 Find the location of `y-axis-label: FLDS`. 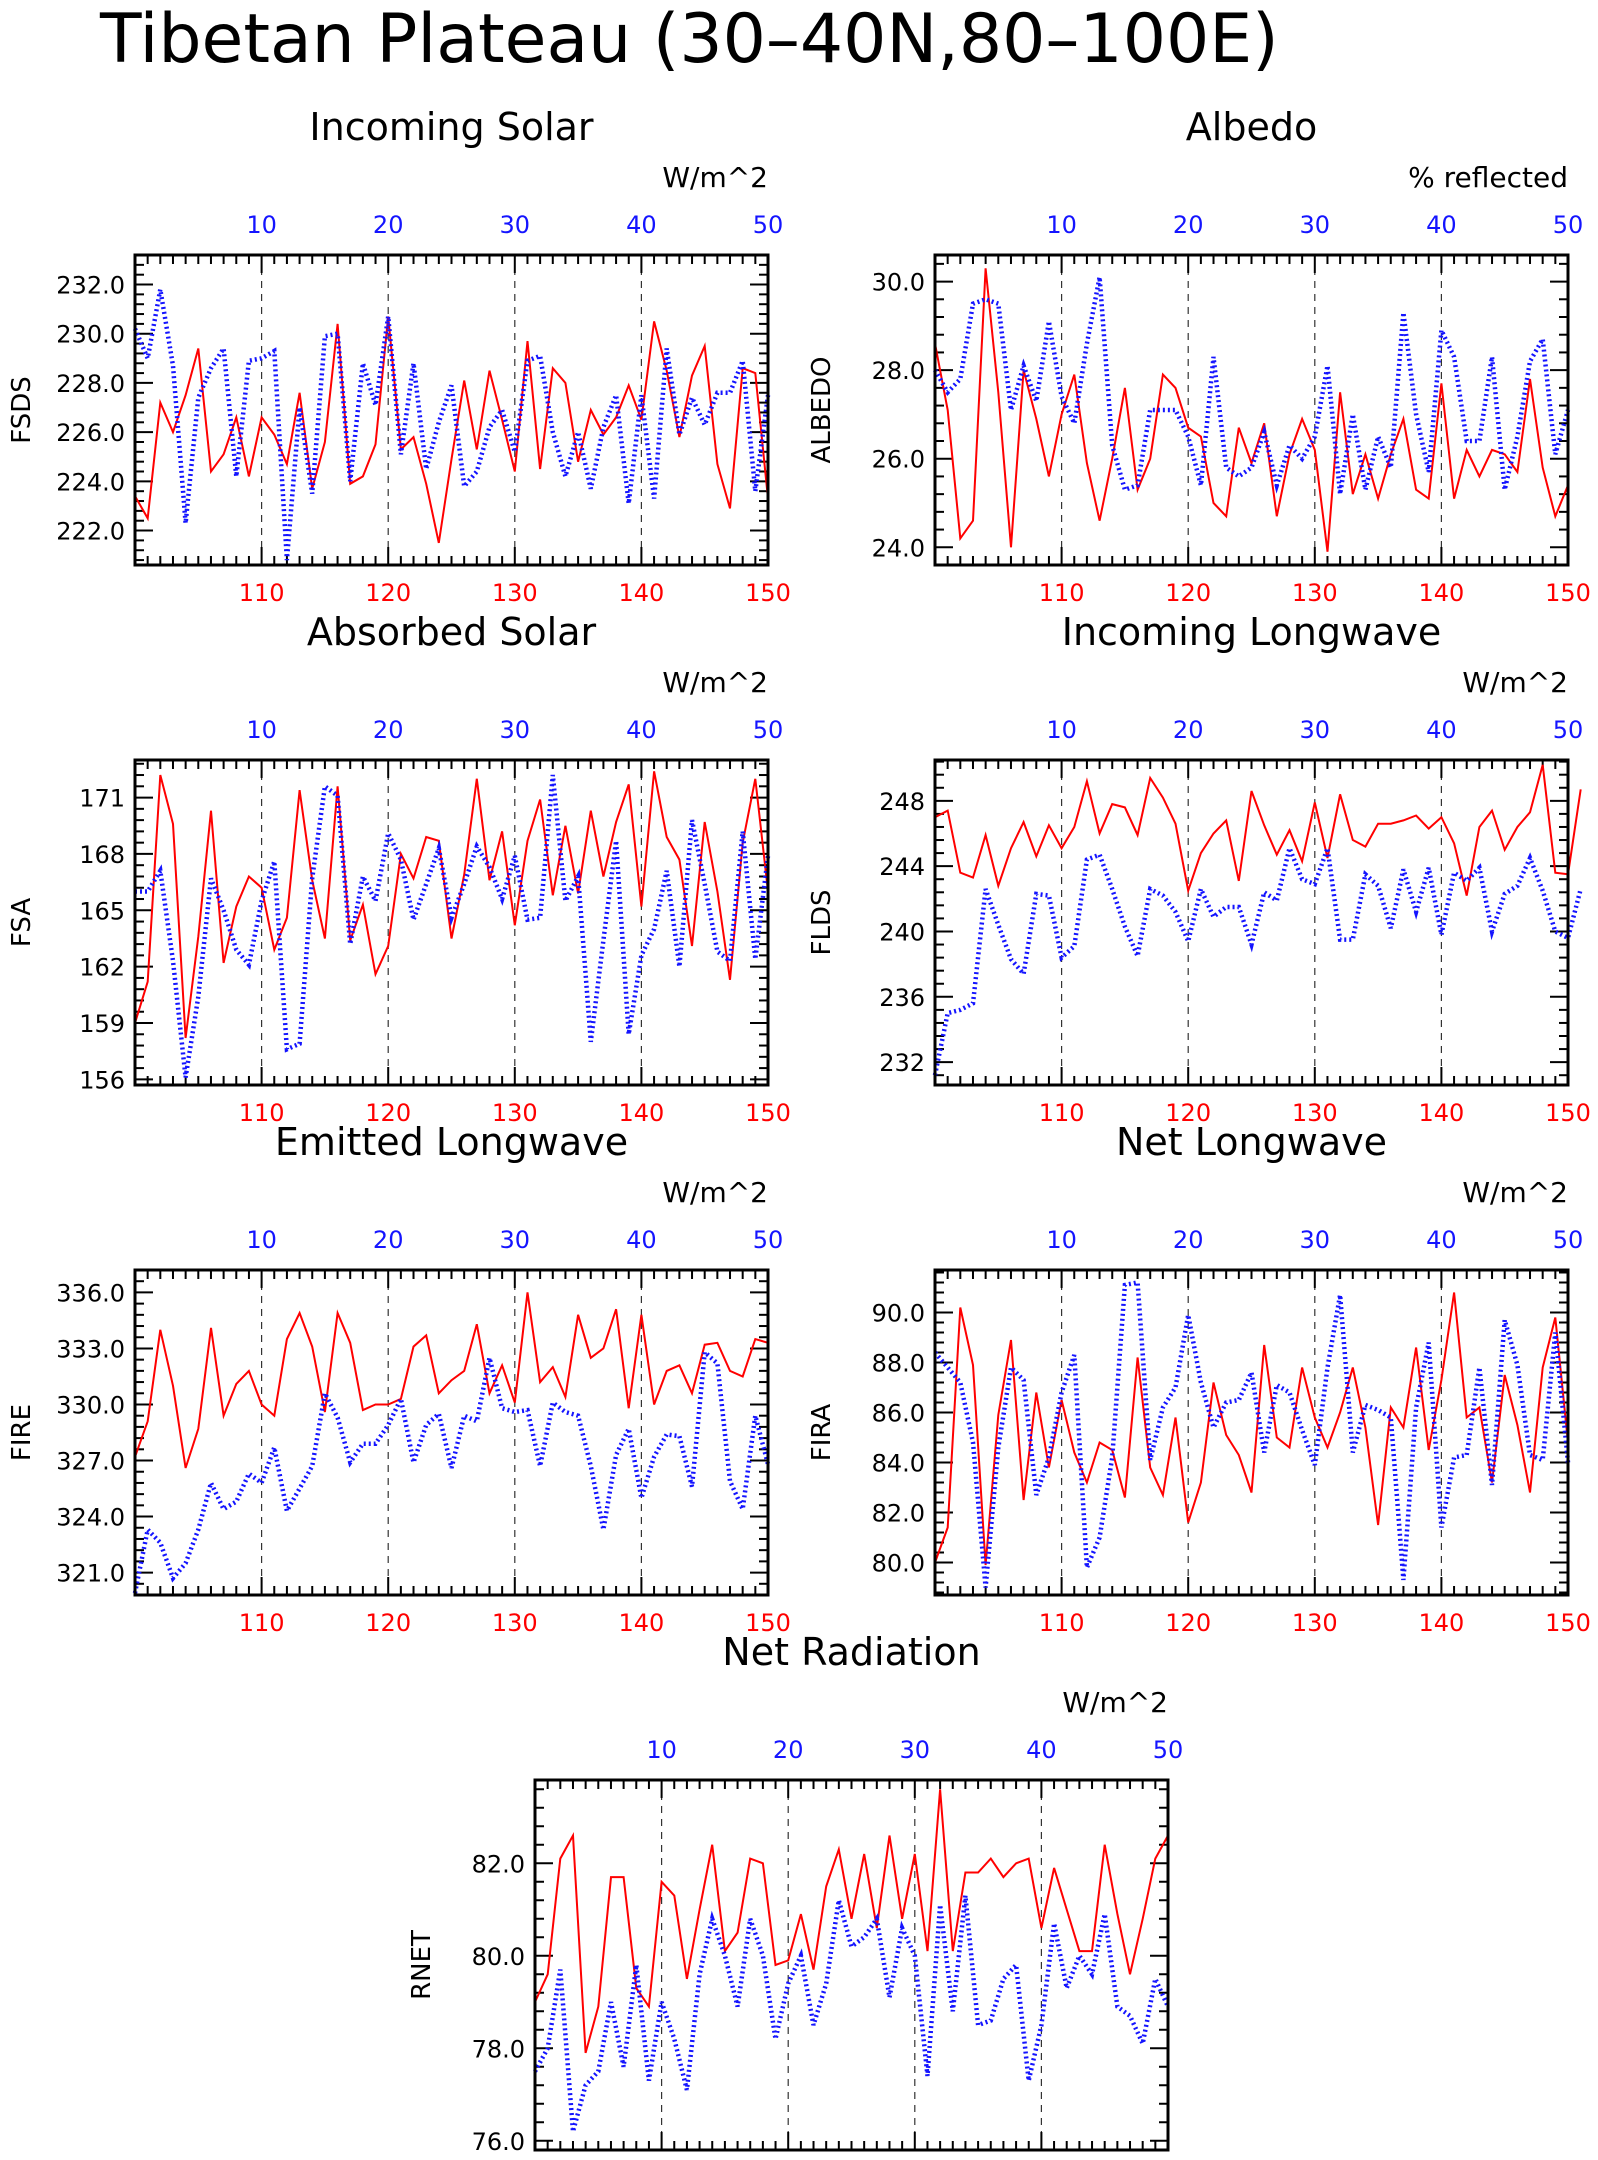

y-axis-label: FLDS is located at coordinates (822, 923).